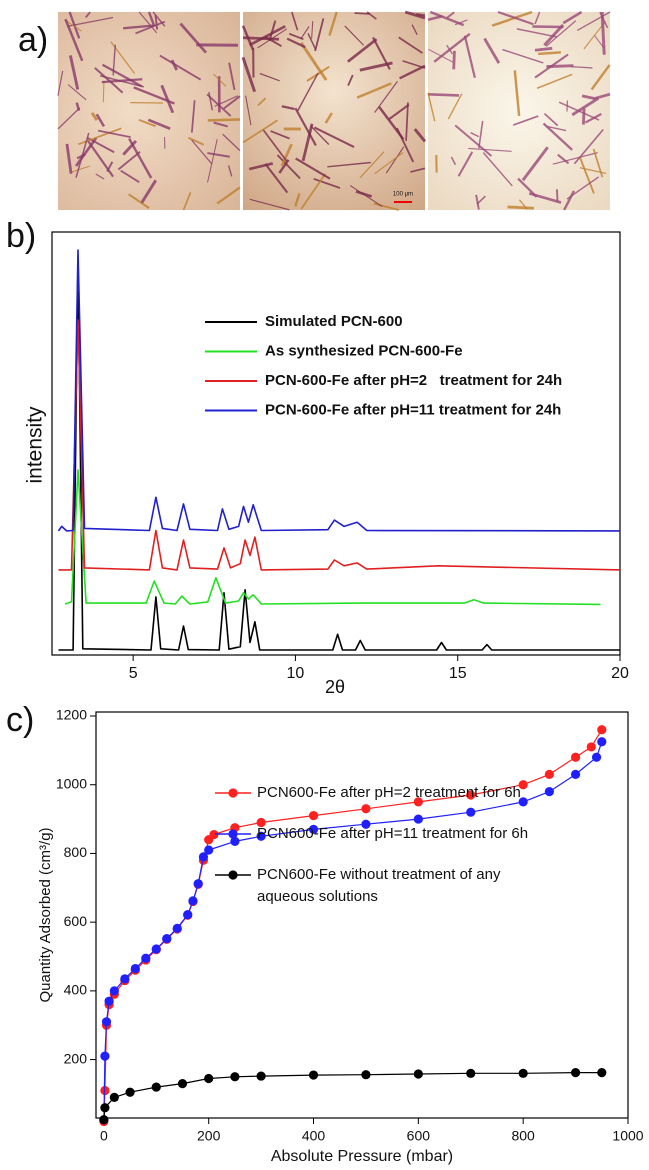 The height and width of the screenshot is (1170, 649). Describe the element at coordinates (35, 445) in the screenshot. I see `y-axis-label: intensity` at that location.